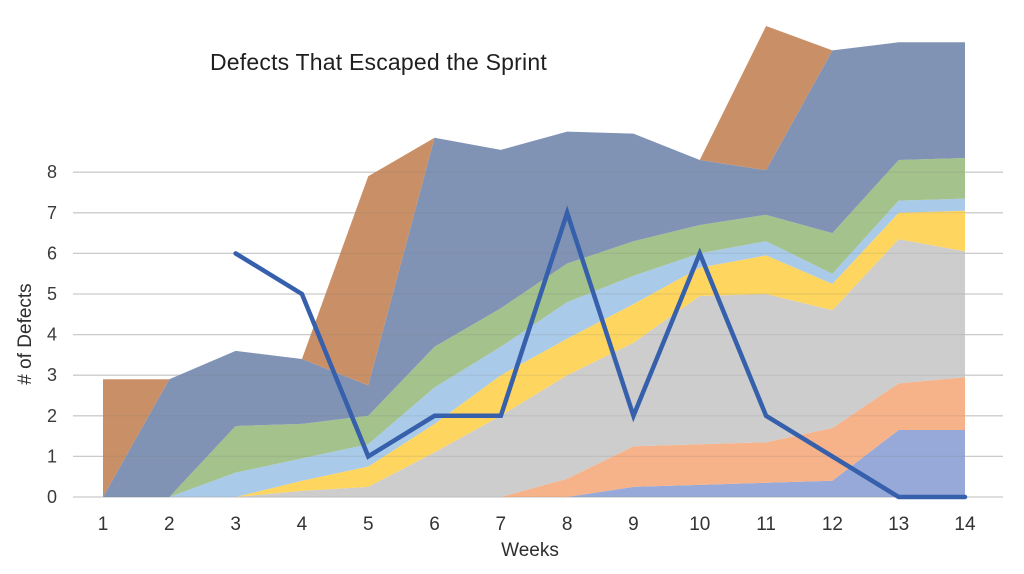 The height and width of the screenshot is (574, 1024). Describe the element at coordinates (169, 524) in the screenshot. I see `x-tick-label: 2` at that location.